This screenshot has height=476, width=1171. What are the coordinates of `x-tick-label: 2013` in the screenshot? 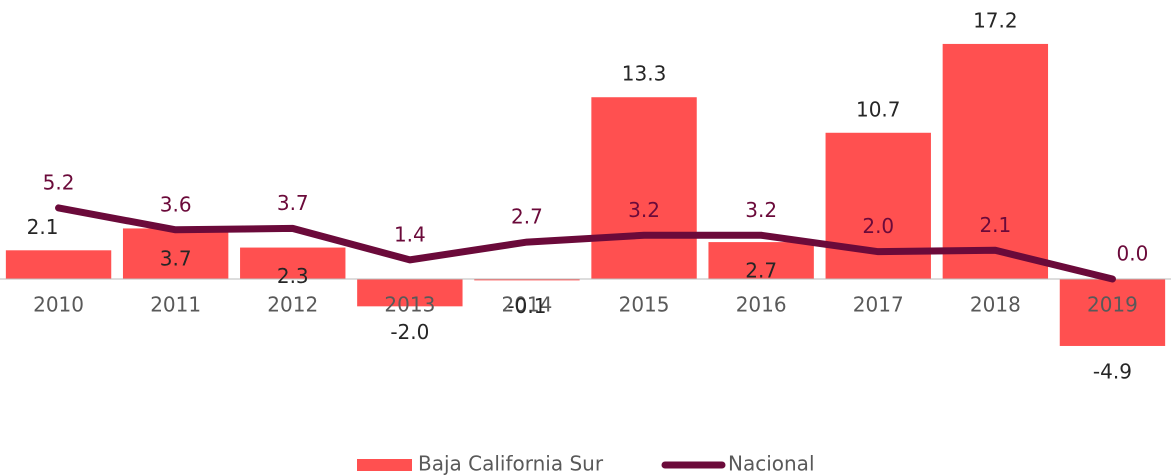 It's located at (409, 305).